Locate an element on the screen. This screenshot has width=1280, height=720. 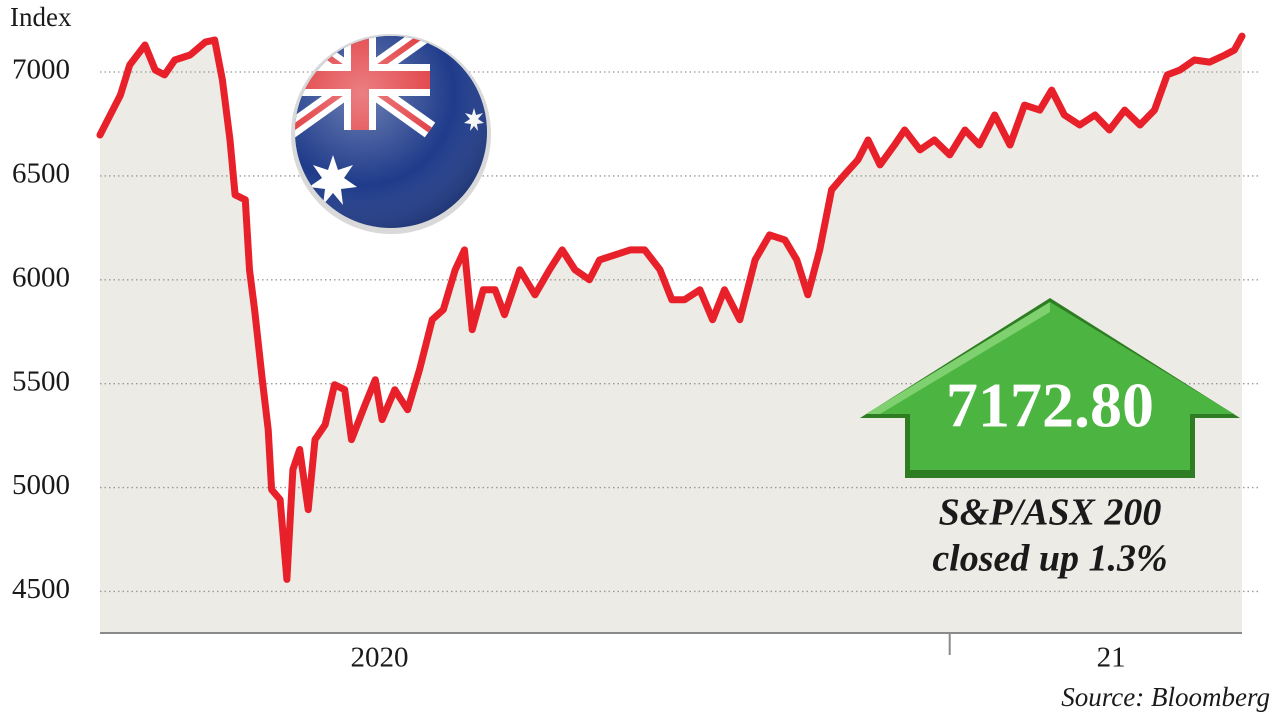
callout-arrow: 7172.80 is located at coordinates (1050, 388).